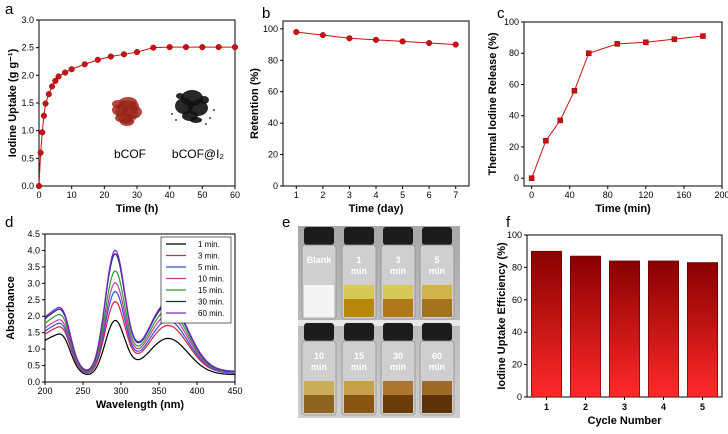 The image size is (728, 434). Describe the element at coordinates (376, 103) in the screenshot. I see `plot-frame` at that location.